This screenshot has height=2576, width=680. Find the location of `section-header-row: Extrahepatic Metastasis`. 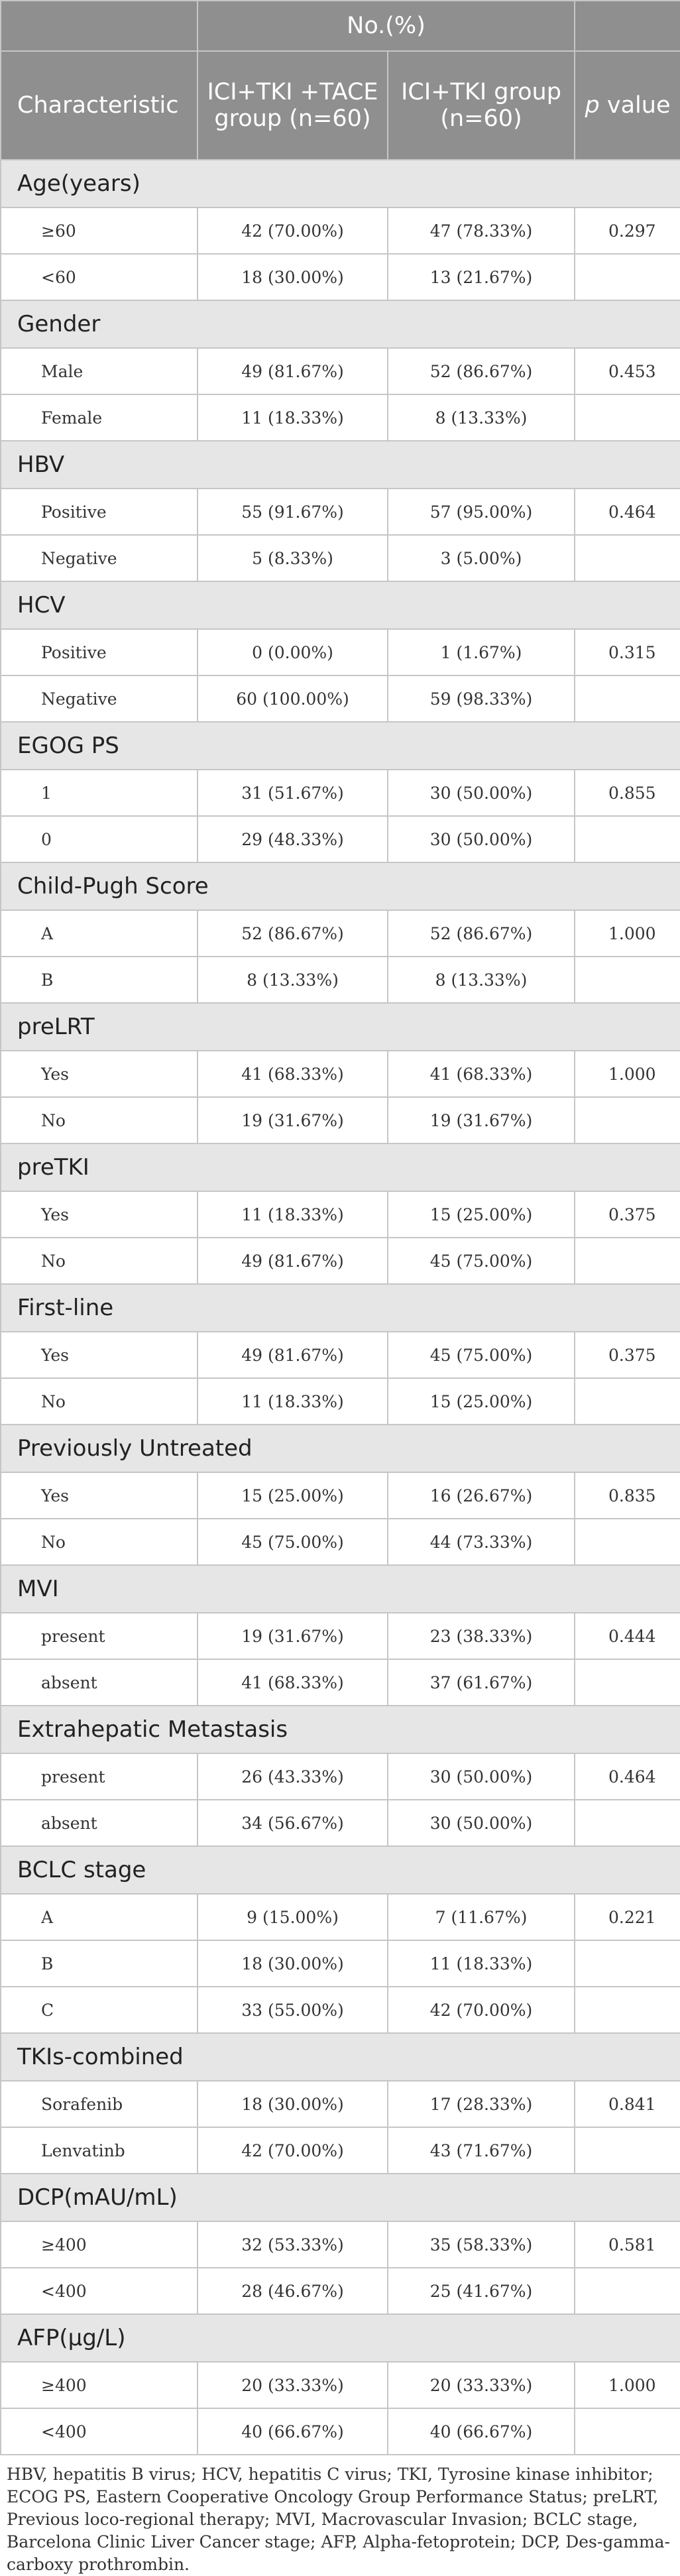

section-header-row: Extrahepatic Metastasis is located at coordinates (340, 1730).